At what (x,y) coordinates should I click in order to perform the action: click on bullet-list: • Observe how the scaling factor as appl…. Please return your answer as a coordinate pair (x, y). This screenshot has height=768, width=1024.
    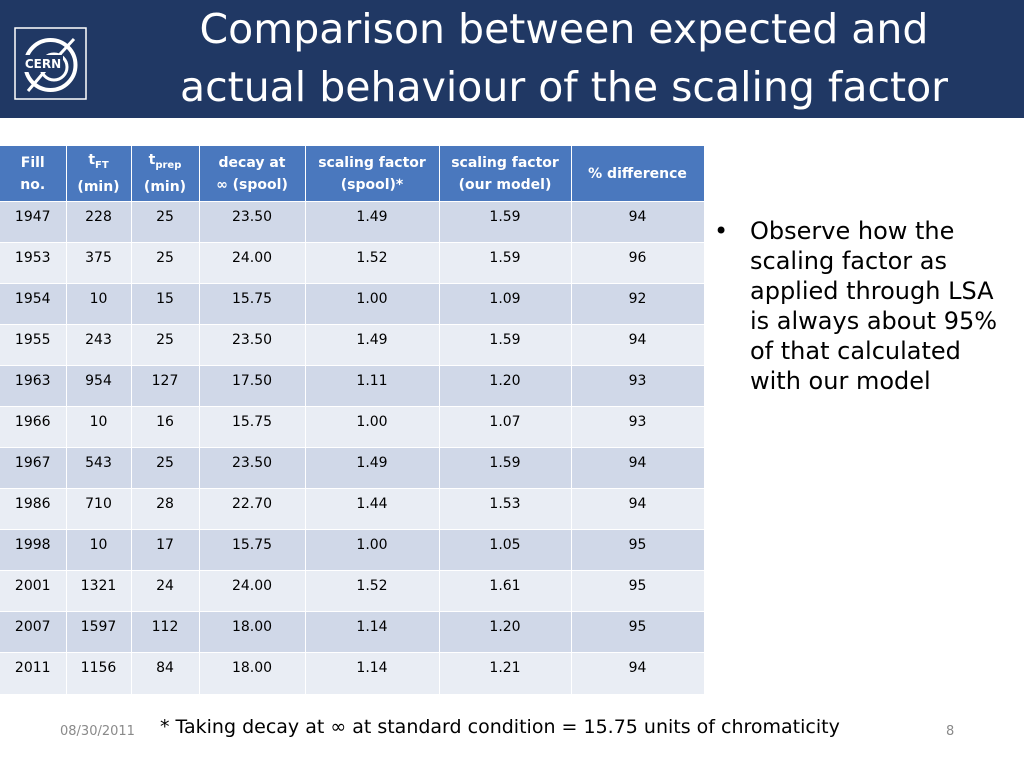
    Looking at the image, I should click on (862, 306).